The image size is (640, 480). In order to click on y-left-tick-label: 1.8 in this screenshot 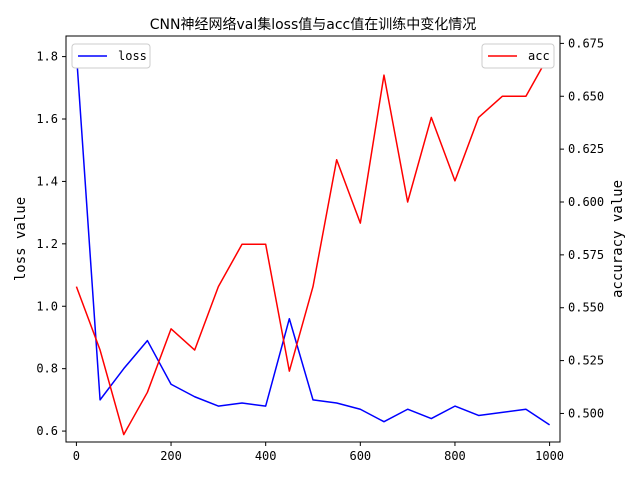, I will do `click(47, 57)`.